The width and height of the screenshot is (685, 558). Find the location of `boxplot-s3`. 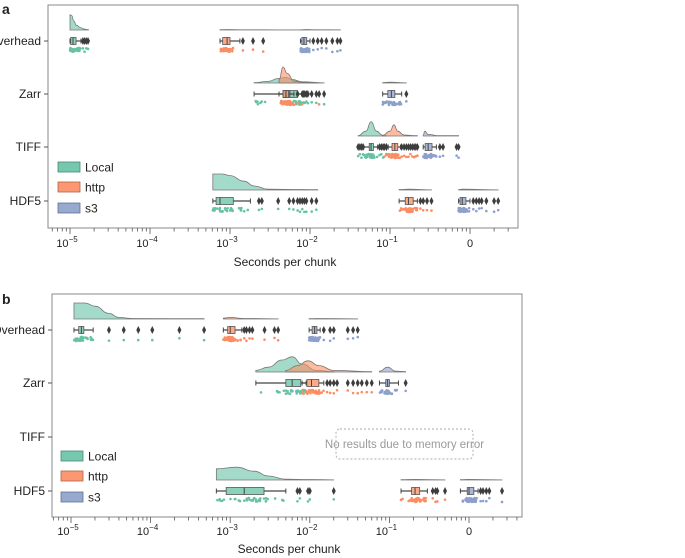

boxplot-s3 is located at coordinates (393, 383).